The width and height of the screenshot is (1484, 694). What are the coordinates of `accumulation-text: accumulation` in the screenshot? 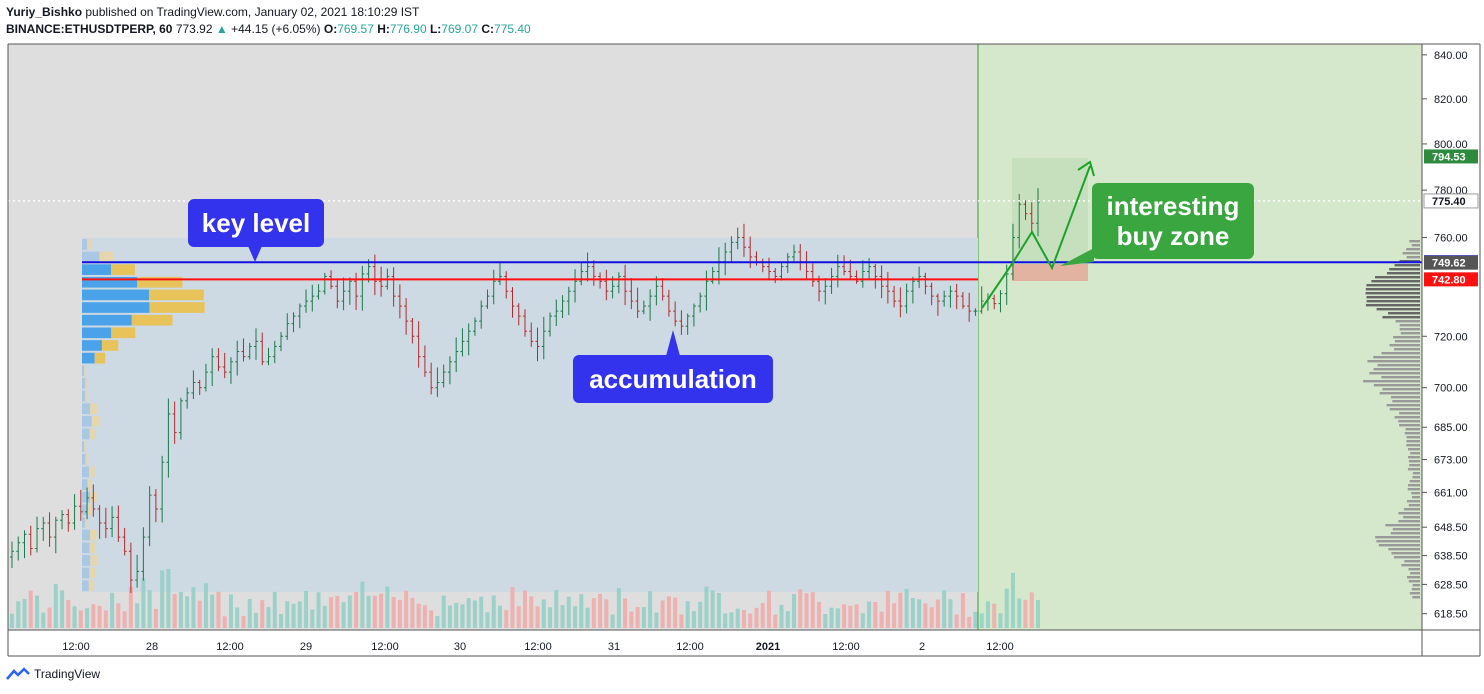 It's located at (673, 379).